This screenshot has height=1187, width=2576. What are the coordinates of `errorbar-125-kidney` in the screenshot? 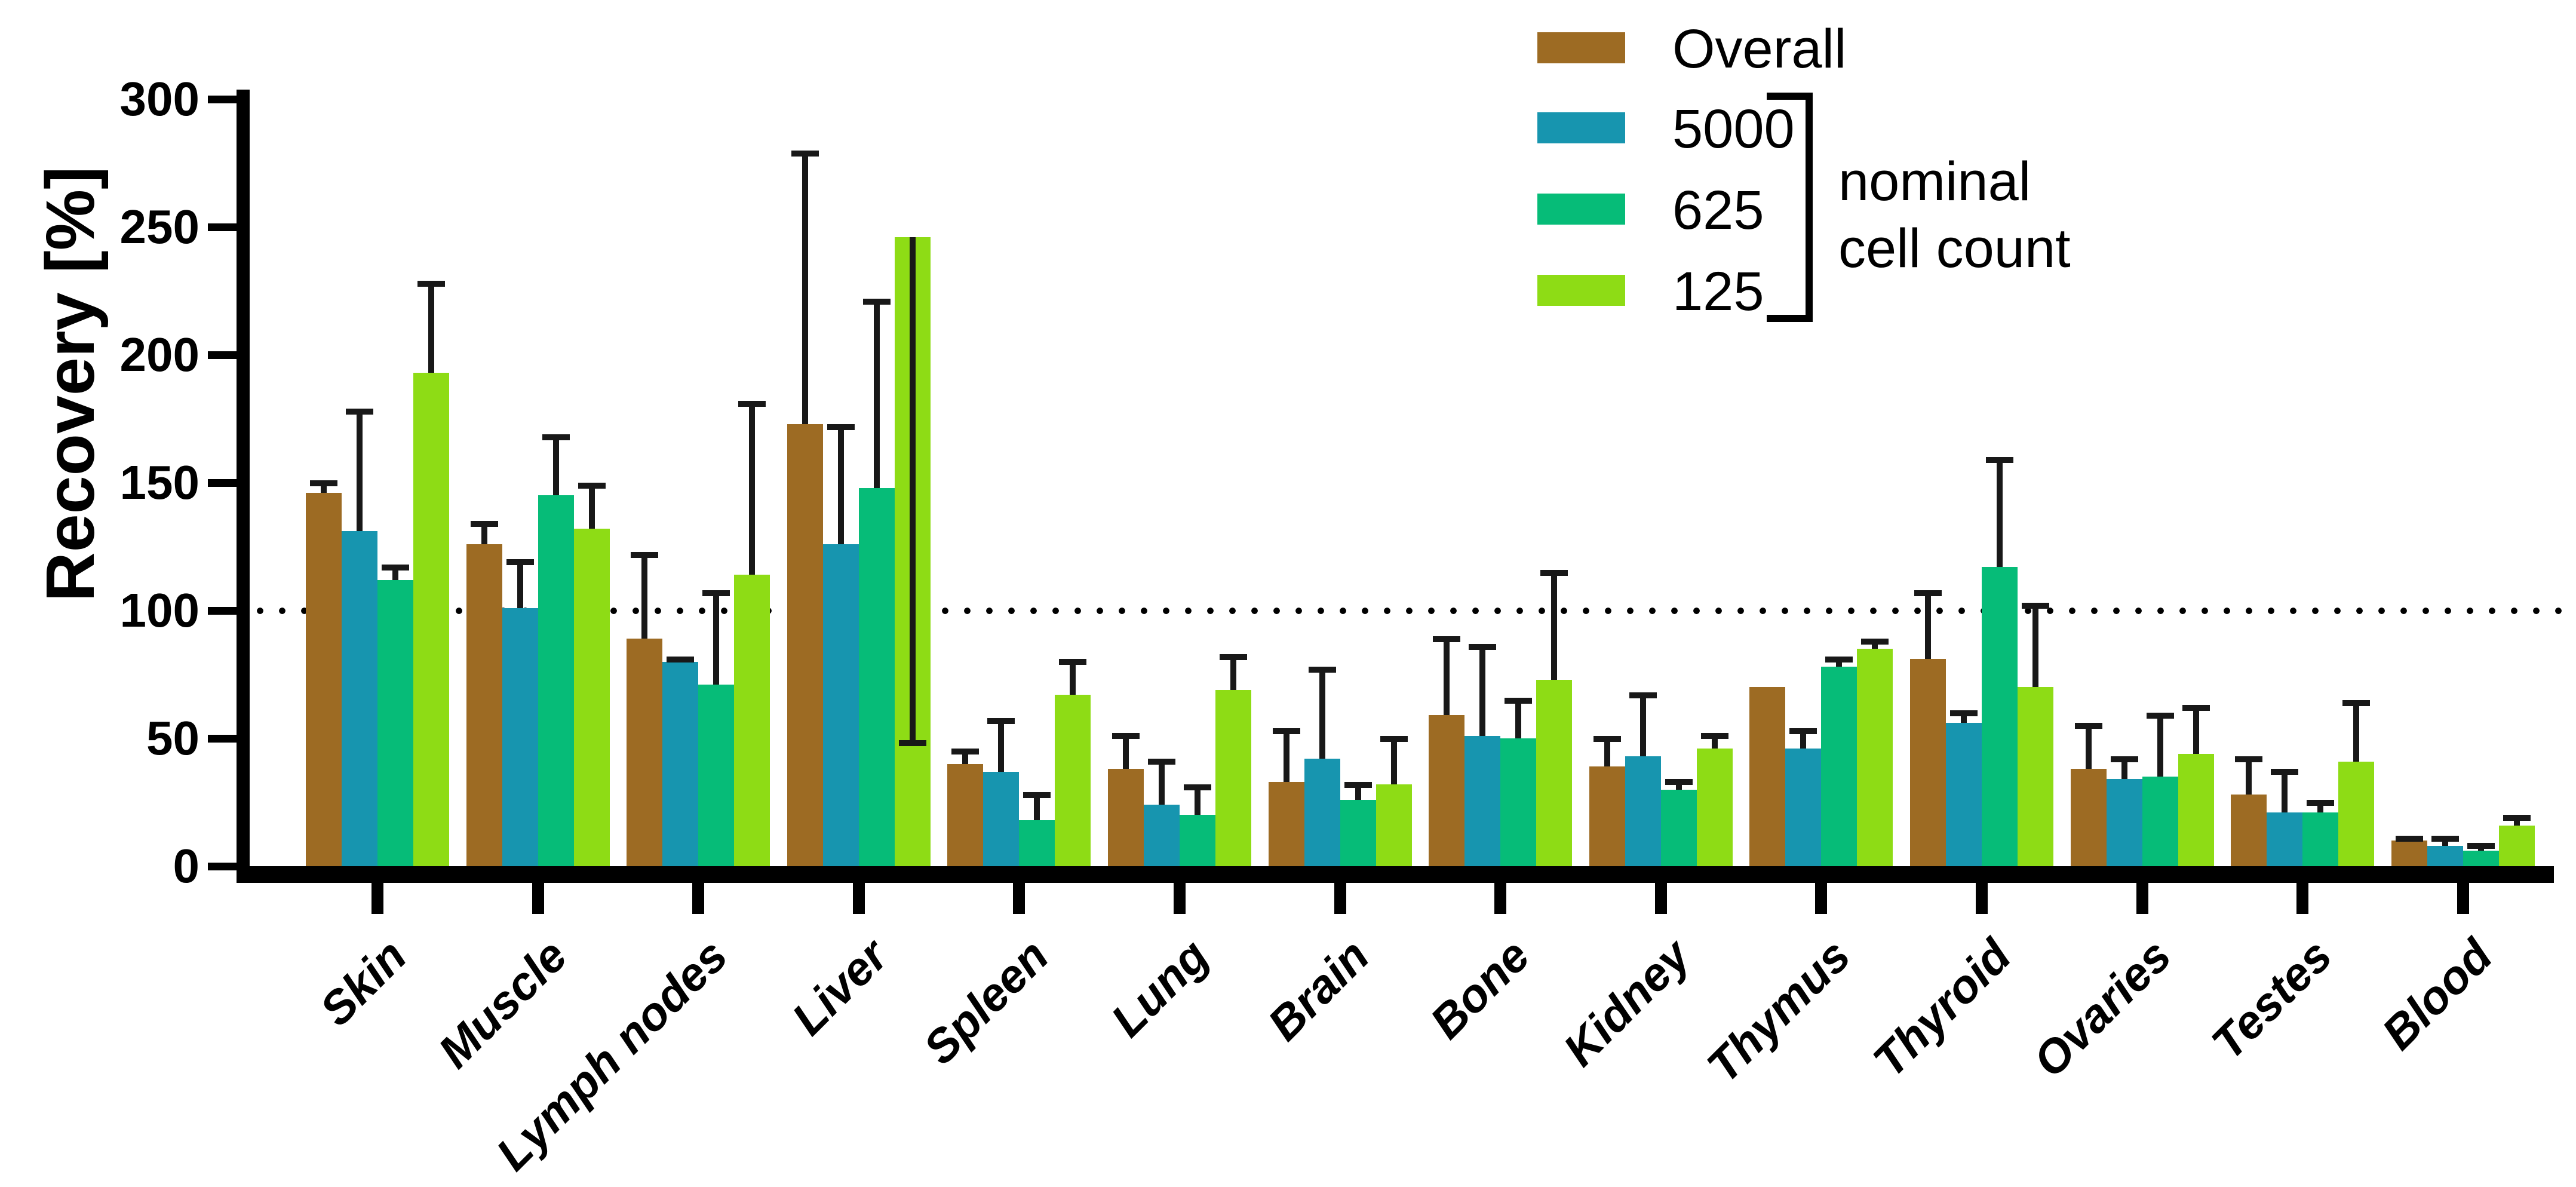 It's located at (1714, 741).